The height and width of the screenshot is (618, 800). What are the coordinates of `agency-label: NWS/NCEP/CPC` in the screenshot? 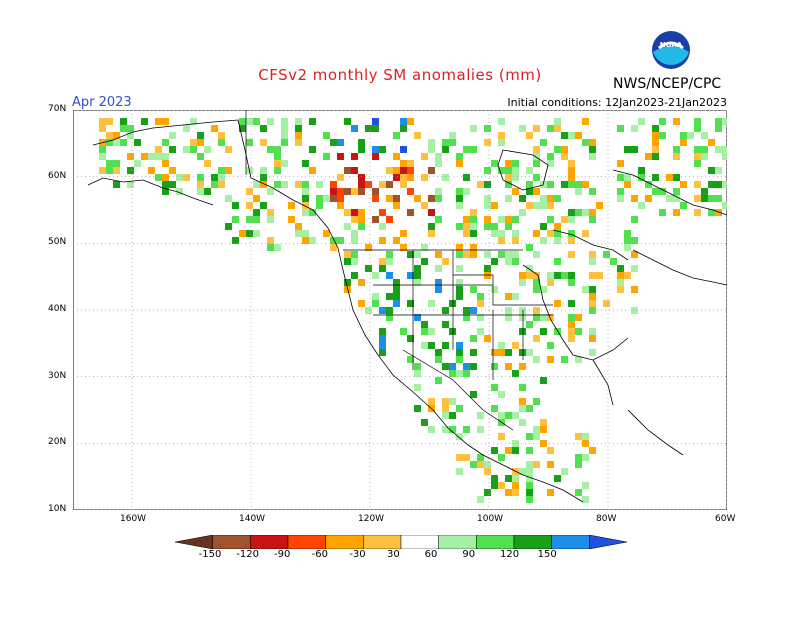 It's located at (667, 84).